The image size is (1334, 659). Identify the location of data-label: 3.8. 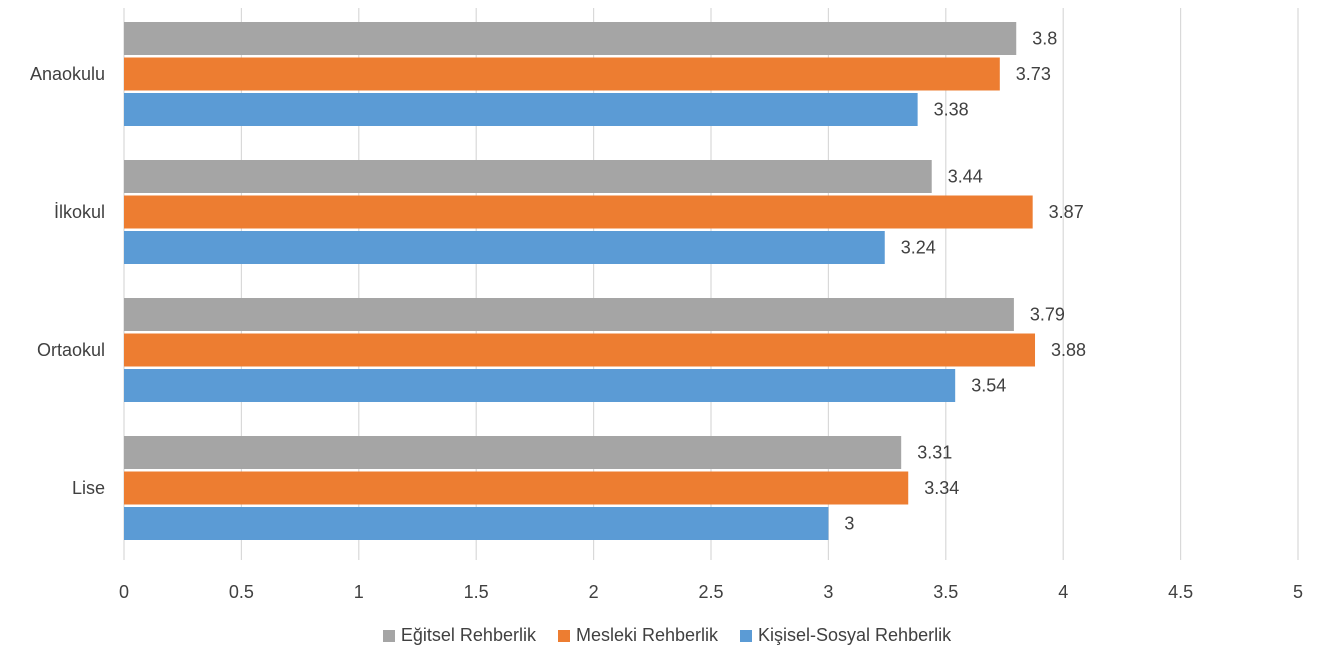
(1044, 39).